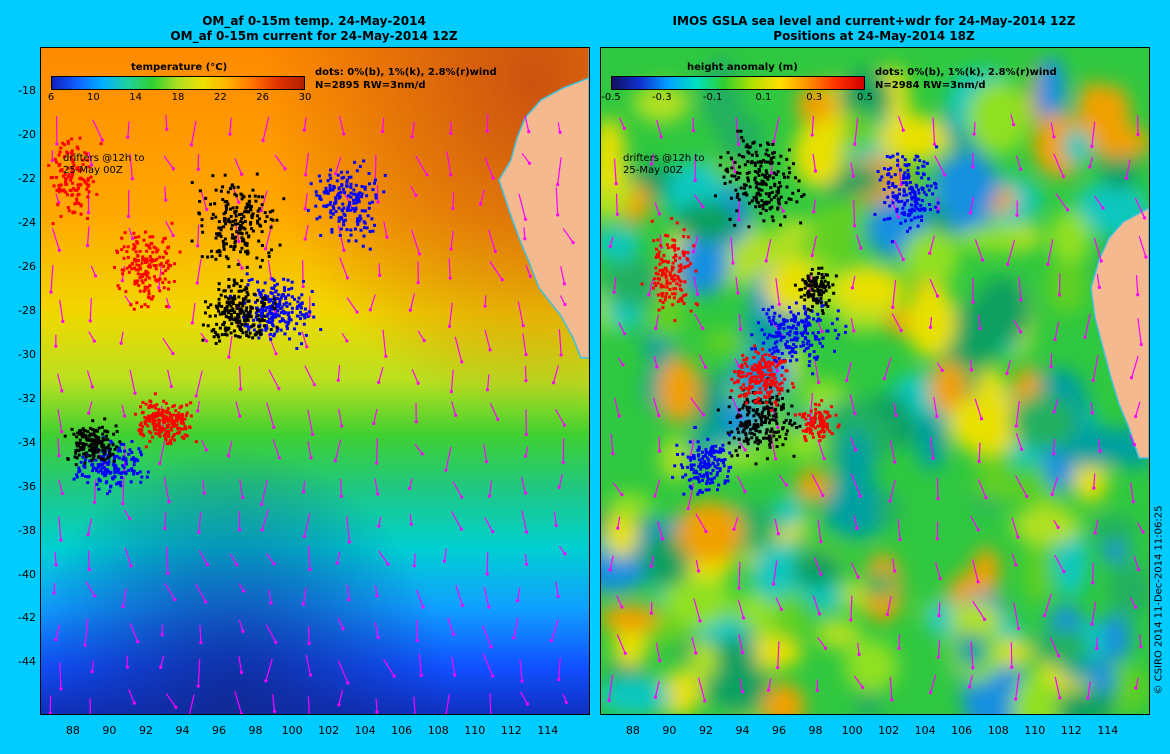 This screenshot has width=1170, height=754. I want to click on longitude-tick-label: 100, so click(852, 730).